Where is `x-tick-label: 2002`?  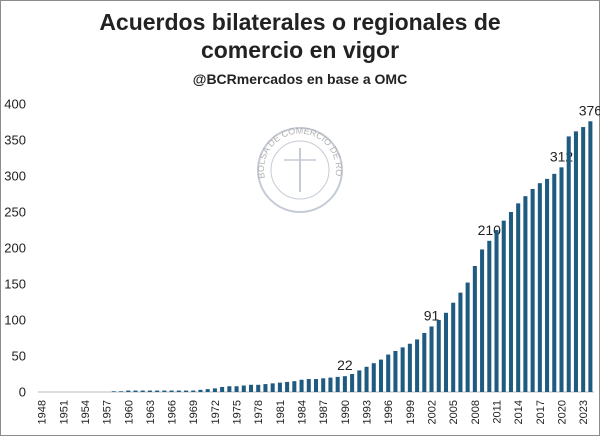 x-tick-label: 2002 is located at coordinates (433, 412).